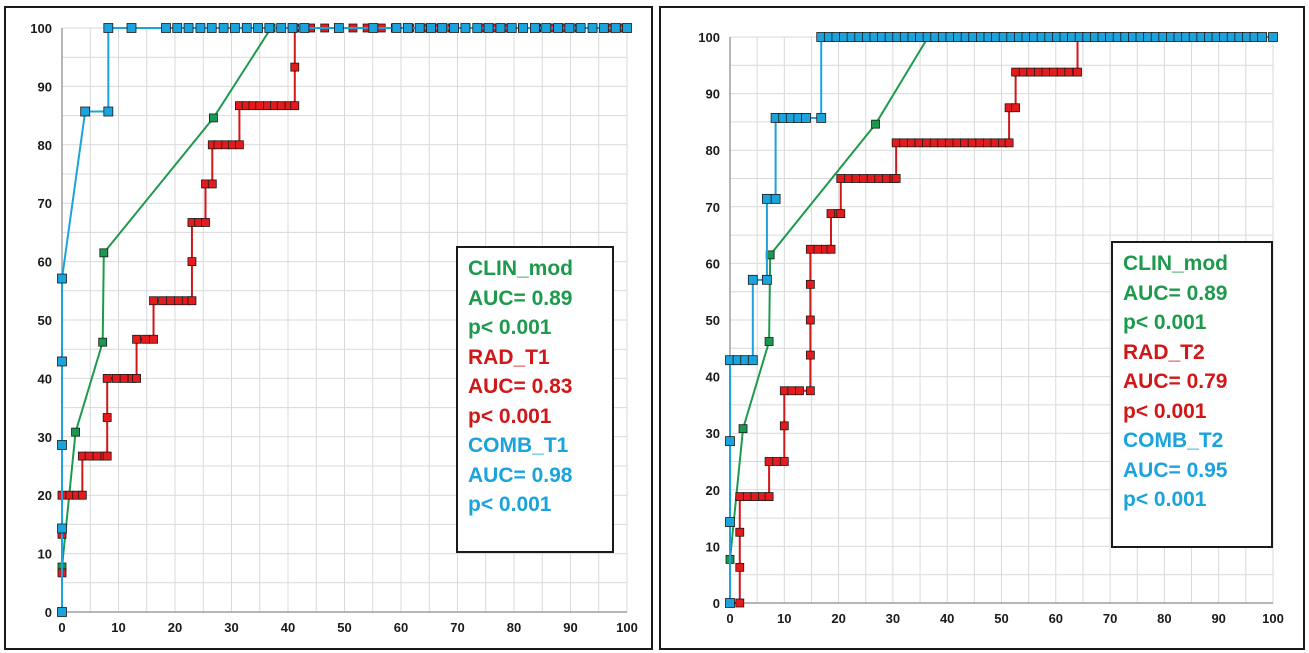  Describe the element at coordinates (1164, 352) in the screenshot. I see `legend-entry-rad-name: RAD_T2` at that location.